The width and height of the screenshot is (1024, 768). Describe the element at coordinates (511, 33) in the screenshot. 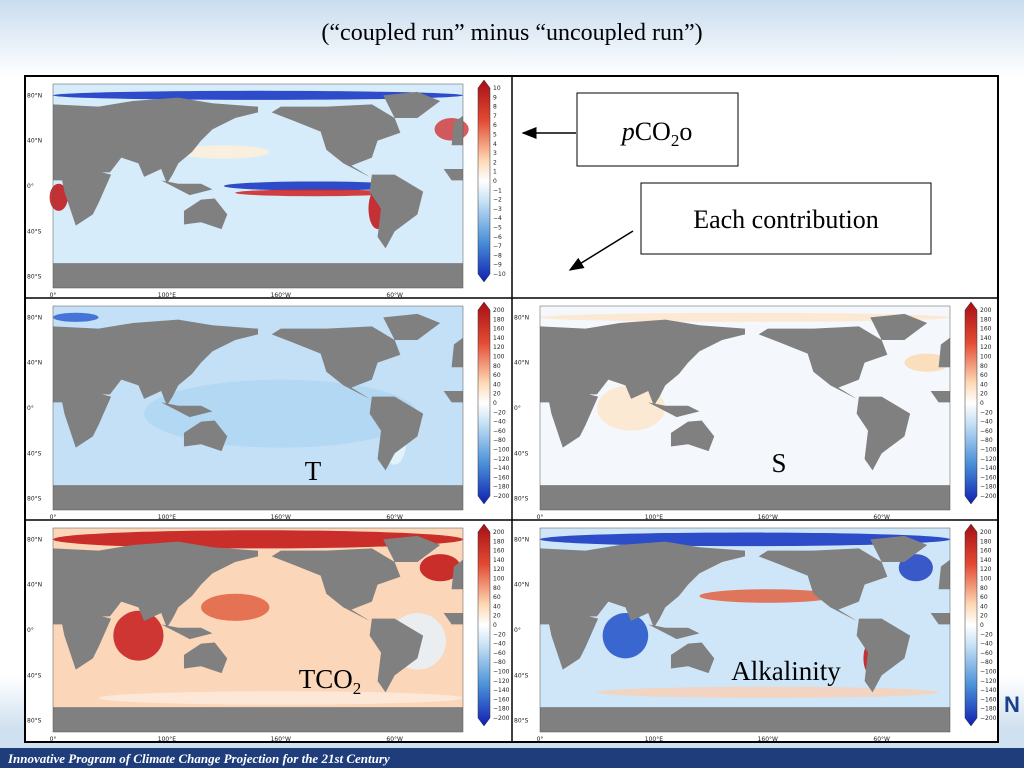

I see `slide-title: (“coupled run” minus “uncoupled run”)` at that location.